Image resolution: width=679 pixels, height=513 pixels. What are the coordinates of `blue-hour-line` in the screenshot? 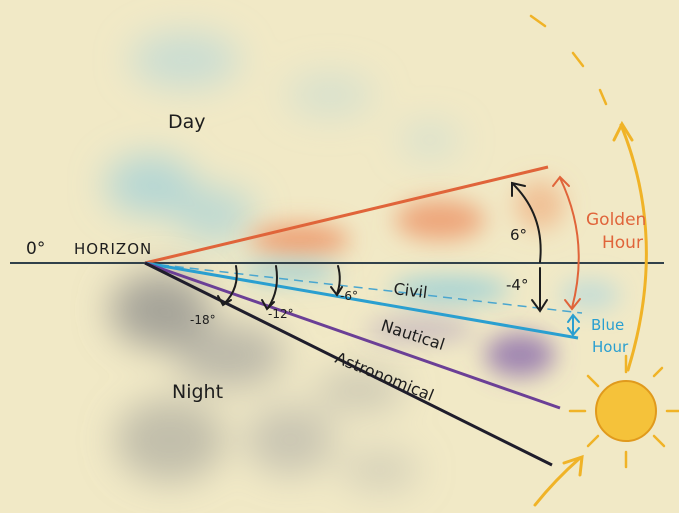 It's located at (361, 300).